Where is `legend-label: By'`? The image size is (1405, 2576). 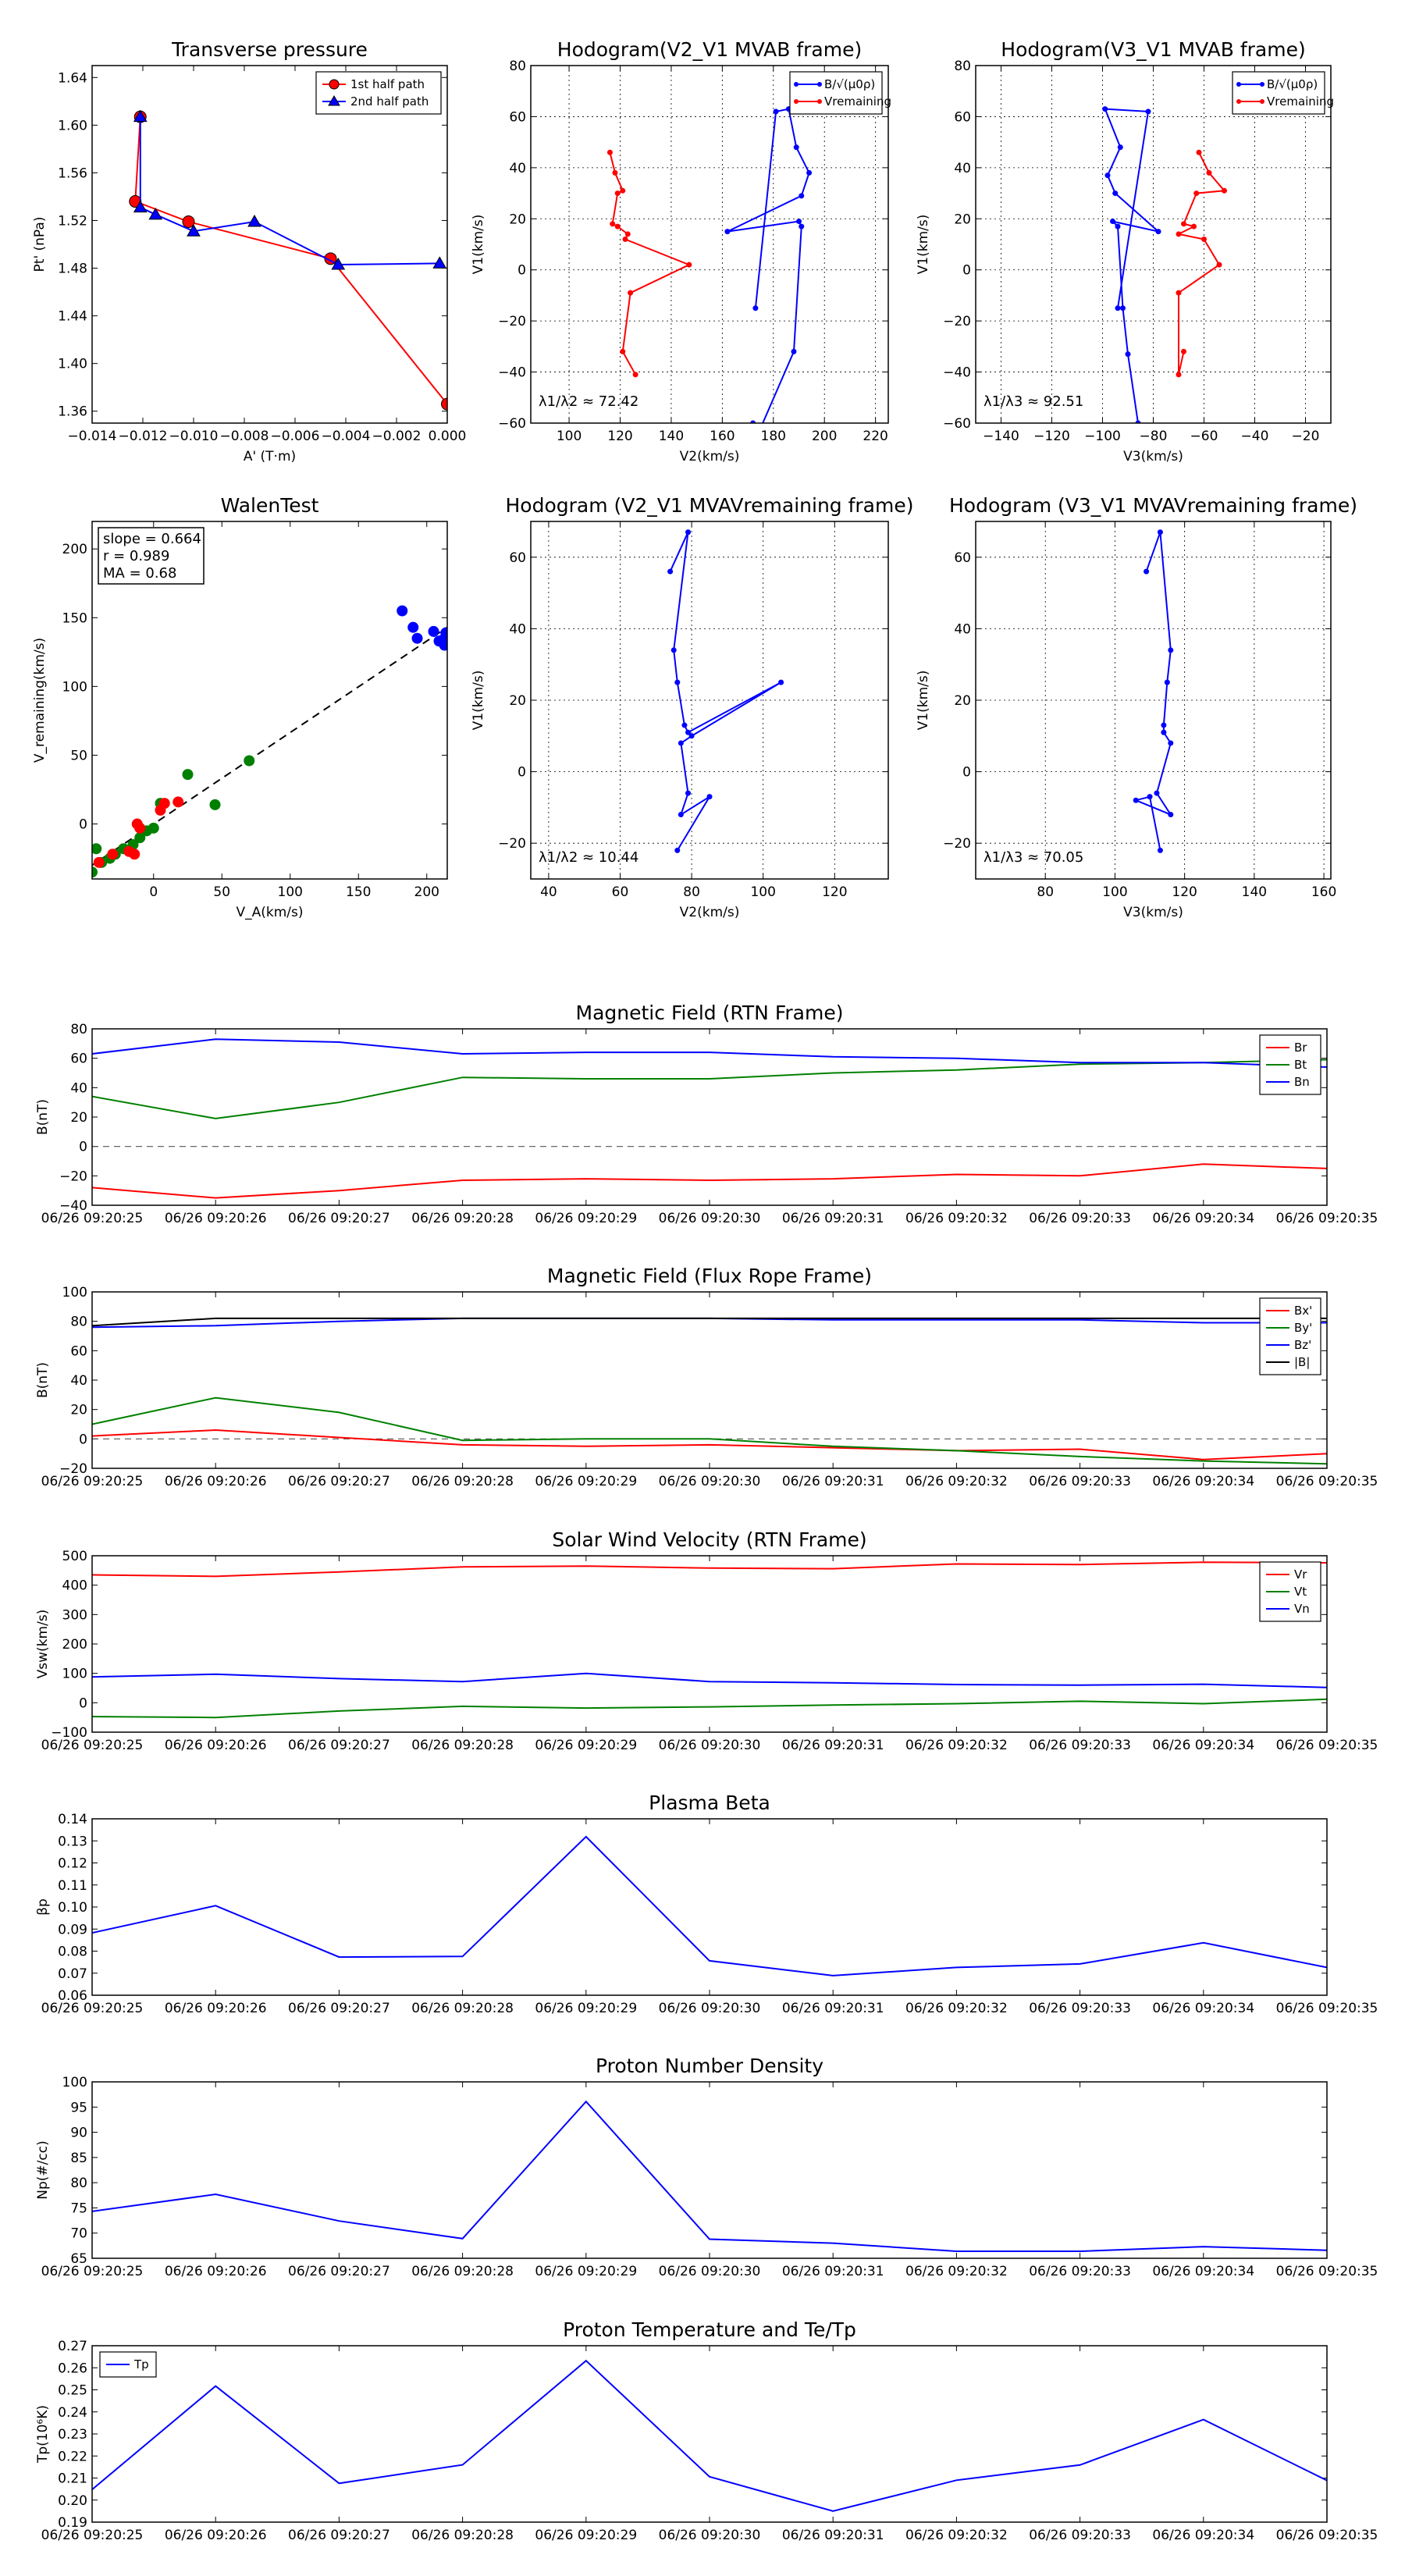
legend-label: By' is located at coordinates (1303, 1328).